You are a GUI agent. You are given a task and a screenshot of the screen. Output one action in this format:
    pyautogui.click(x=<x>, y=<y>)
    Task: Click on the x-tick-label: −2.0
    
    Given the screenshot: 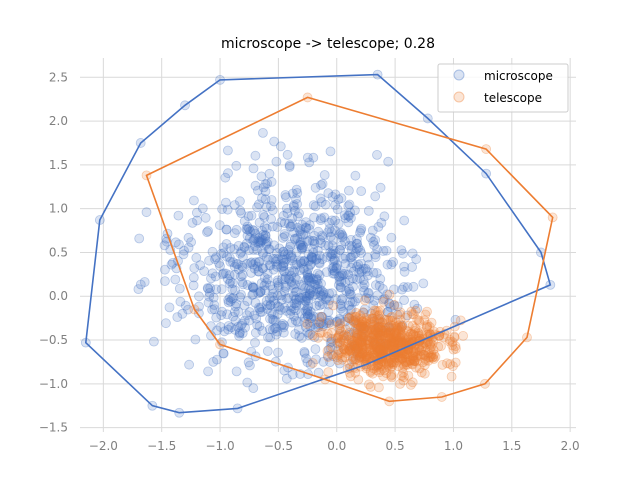 What is the action you would take?
    pyautogui.click(x=103, y=446)
    